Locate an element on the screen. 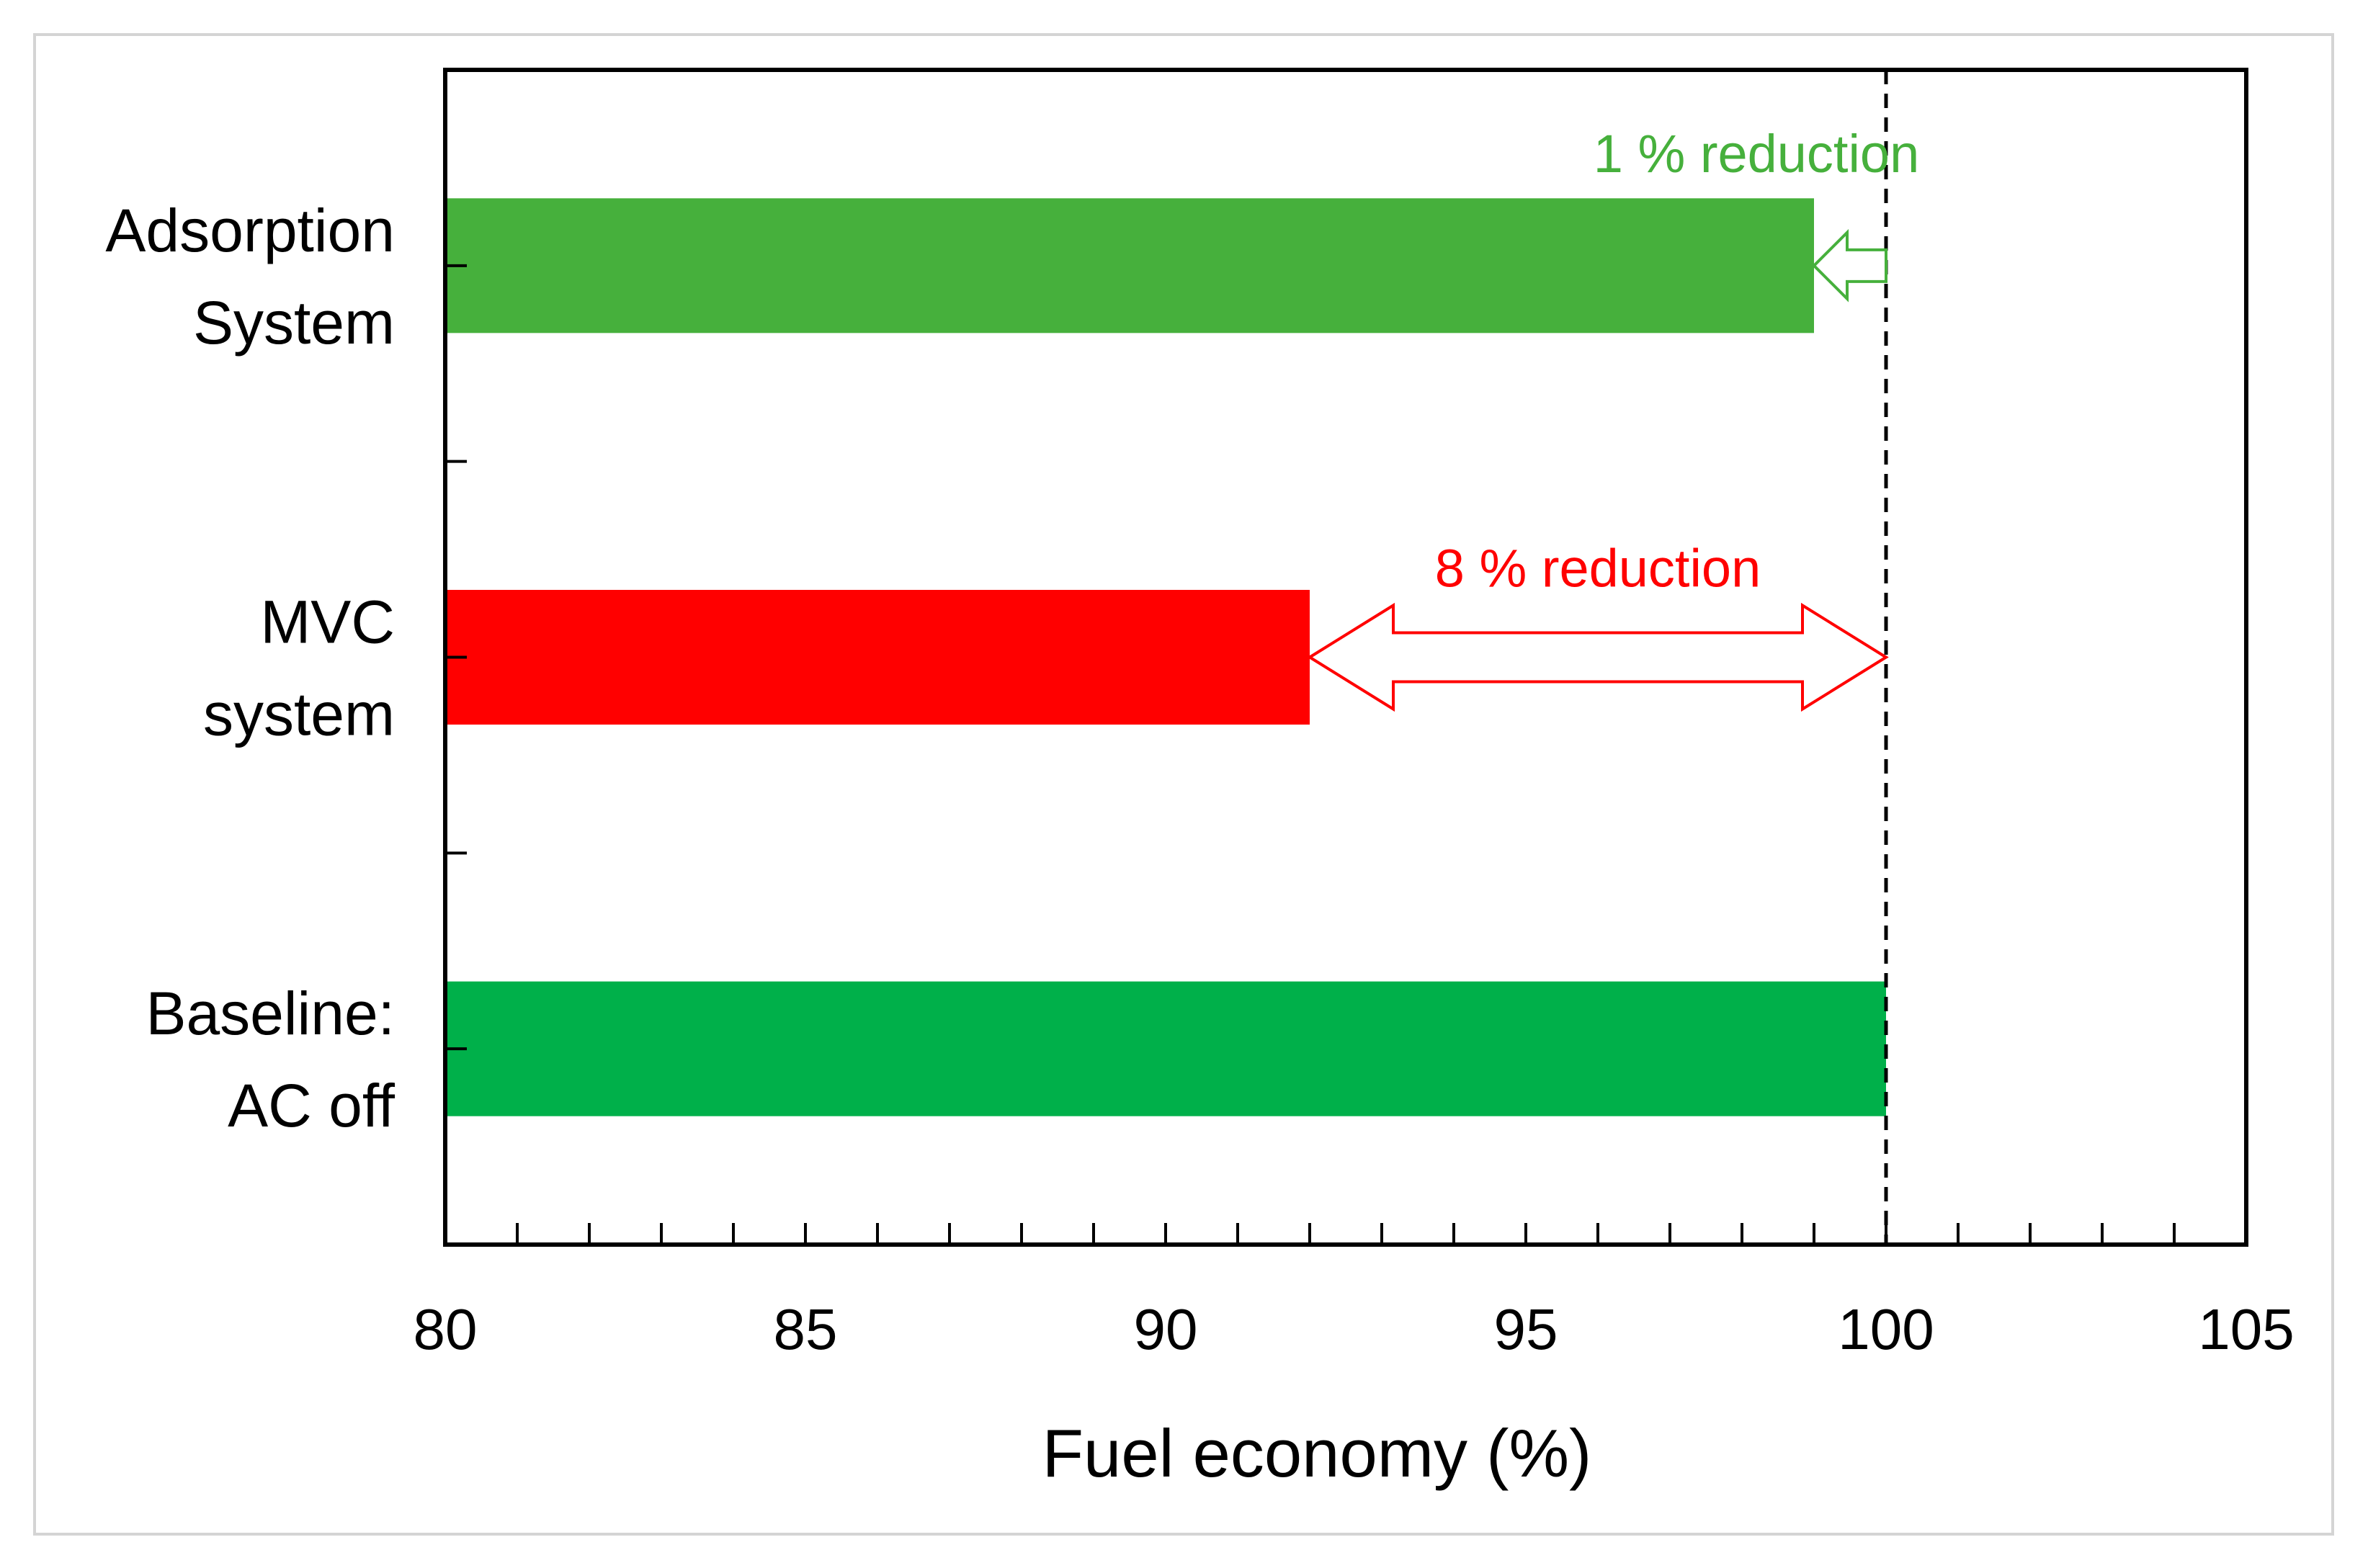 The image size is (2368, 1568). x-tick-label-100: 100 is located at coordinates (1886, 1329).